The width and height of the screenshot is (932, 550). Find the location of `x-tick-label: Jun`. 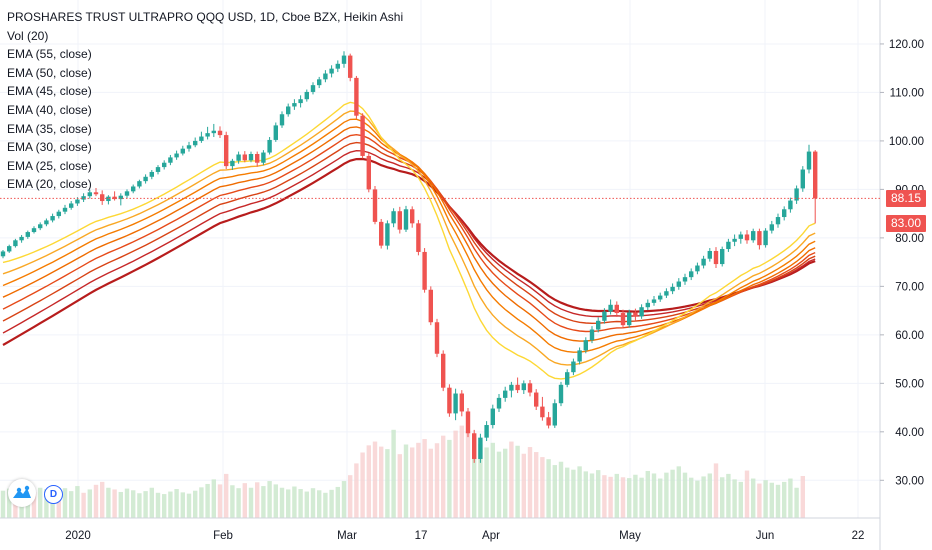

x-tick-label: Jun is located at coordinates (765, 536).